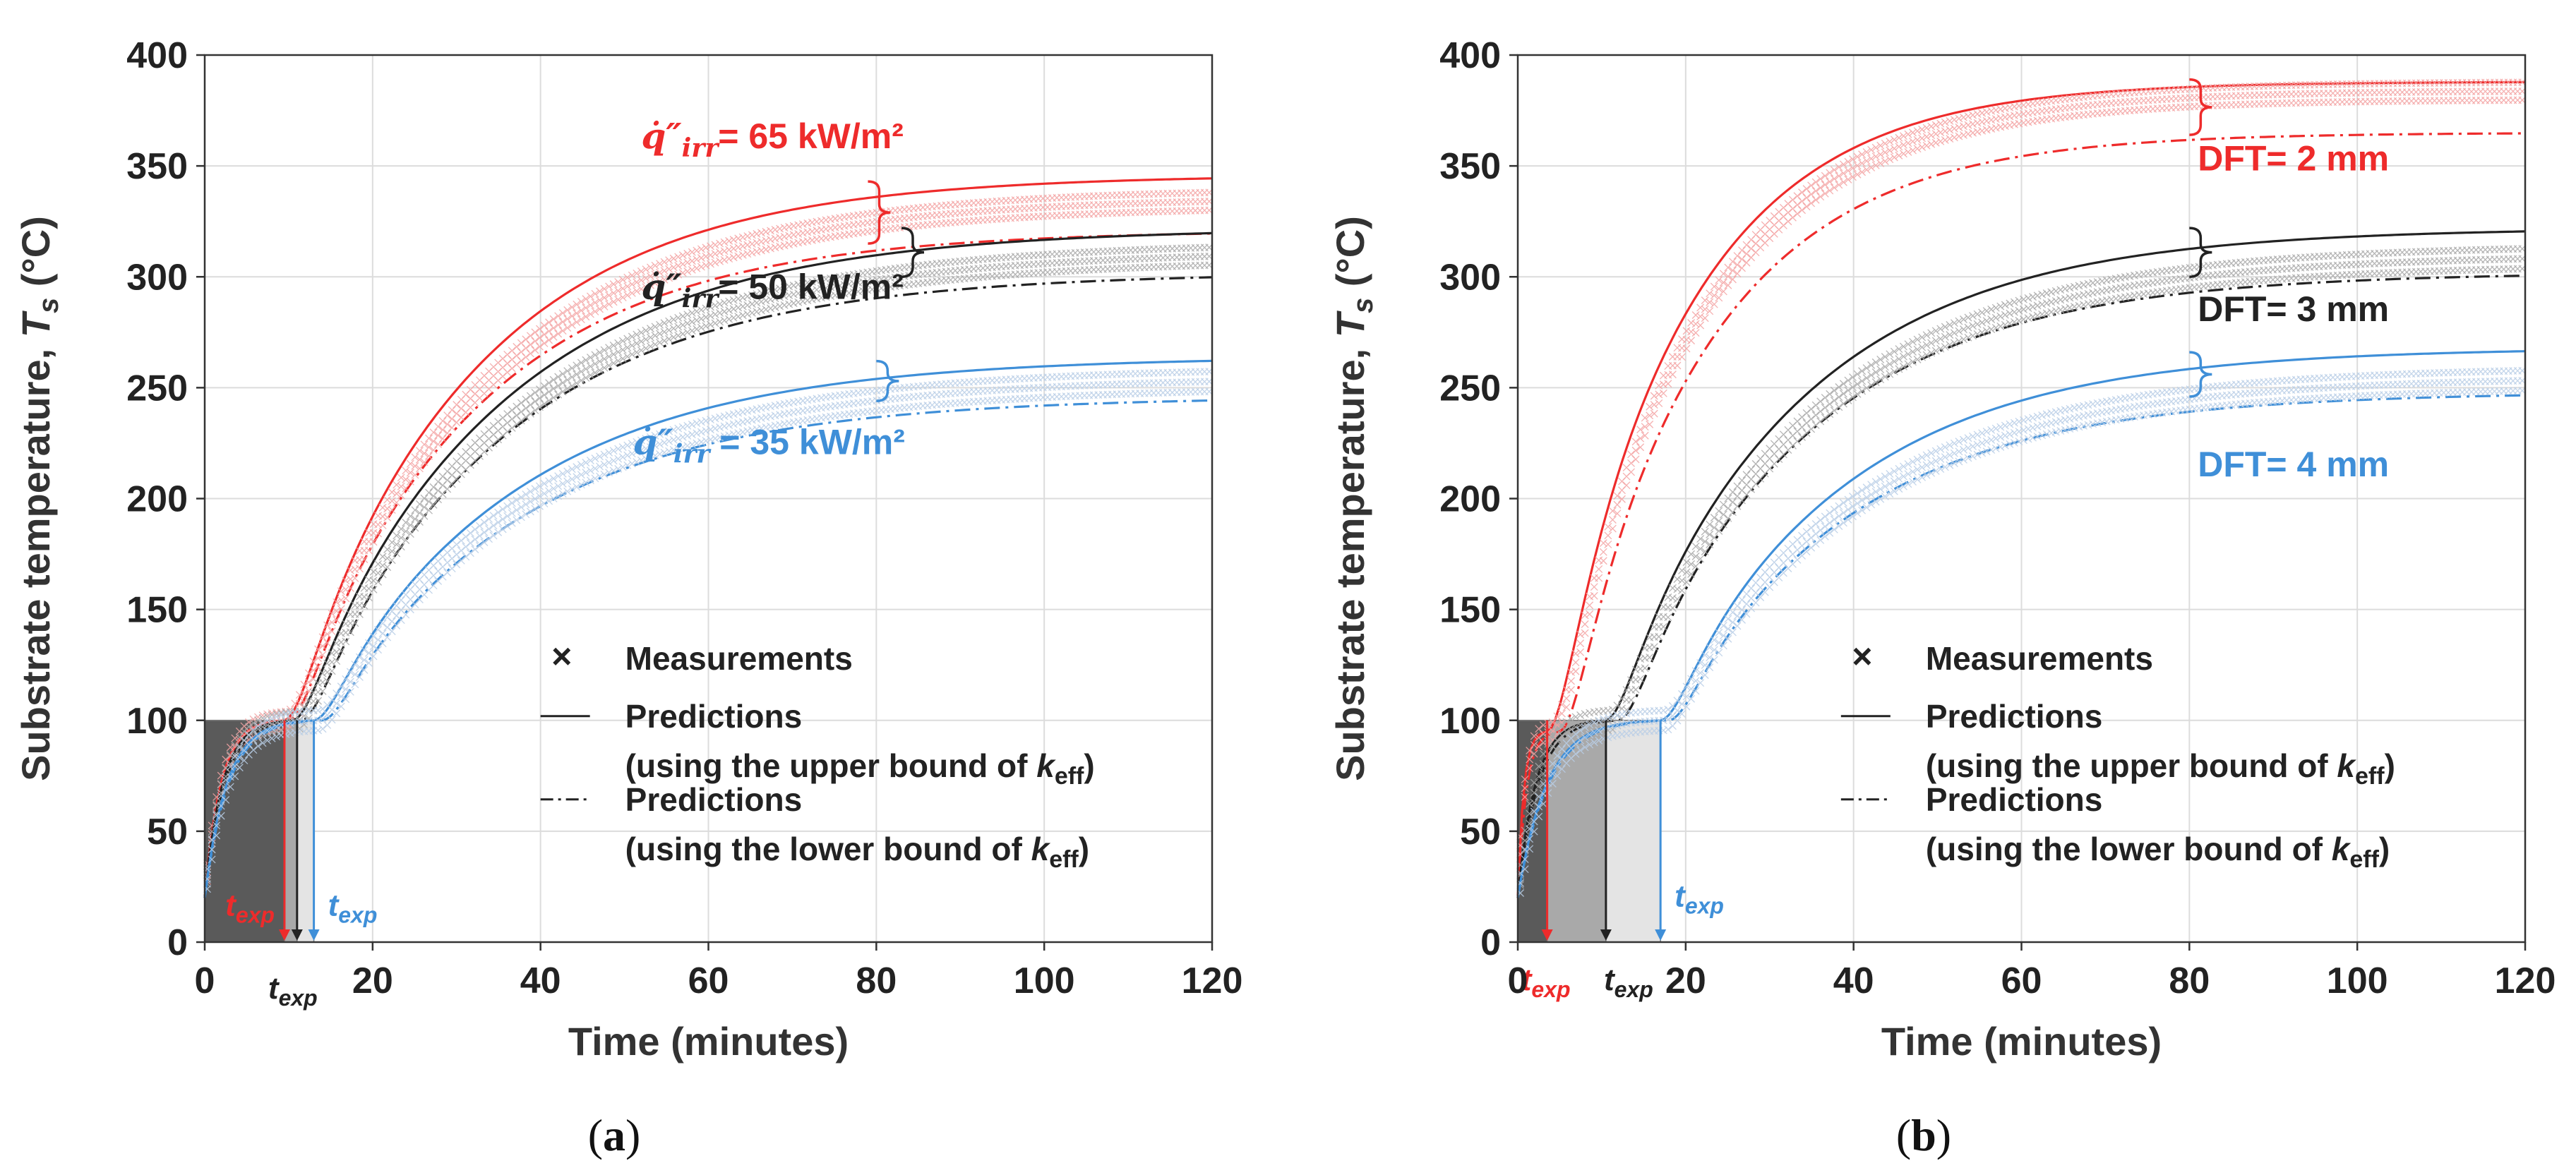 This screenshot has height=1175, width=2576. Describe the element at coordinates (244, 831) in the screenshot. I see `exposure-region` at that location.